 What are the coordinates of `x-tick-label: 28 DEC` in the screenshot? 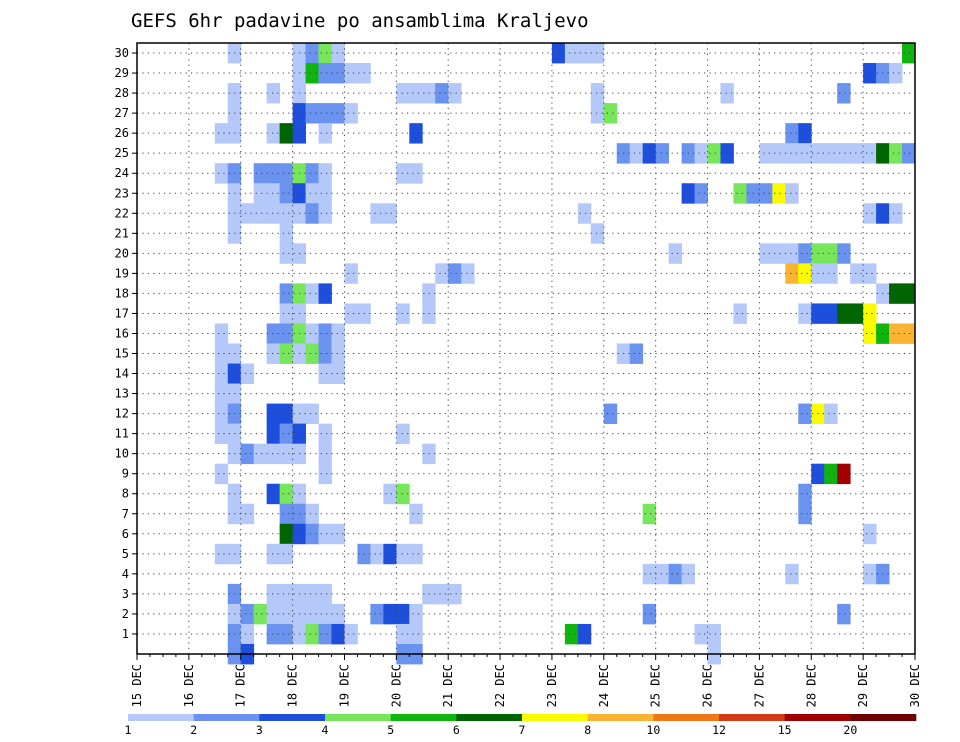 It's located at (811, 685).